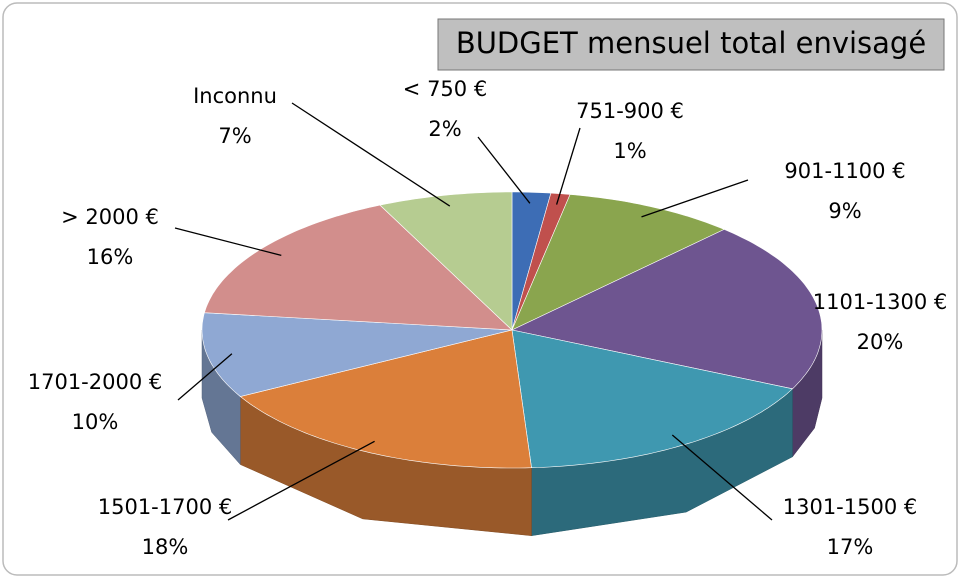 The width and height of the screenshot is (960, 582). What do you see at coordinates (235, 96) in the screenshot?
I see `category-label: Inconnu` at bounding box center [235, 96].